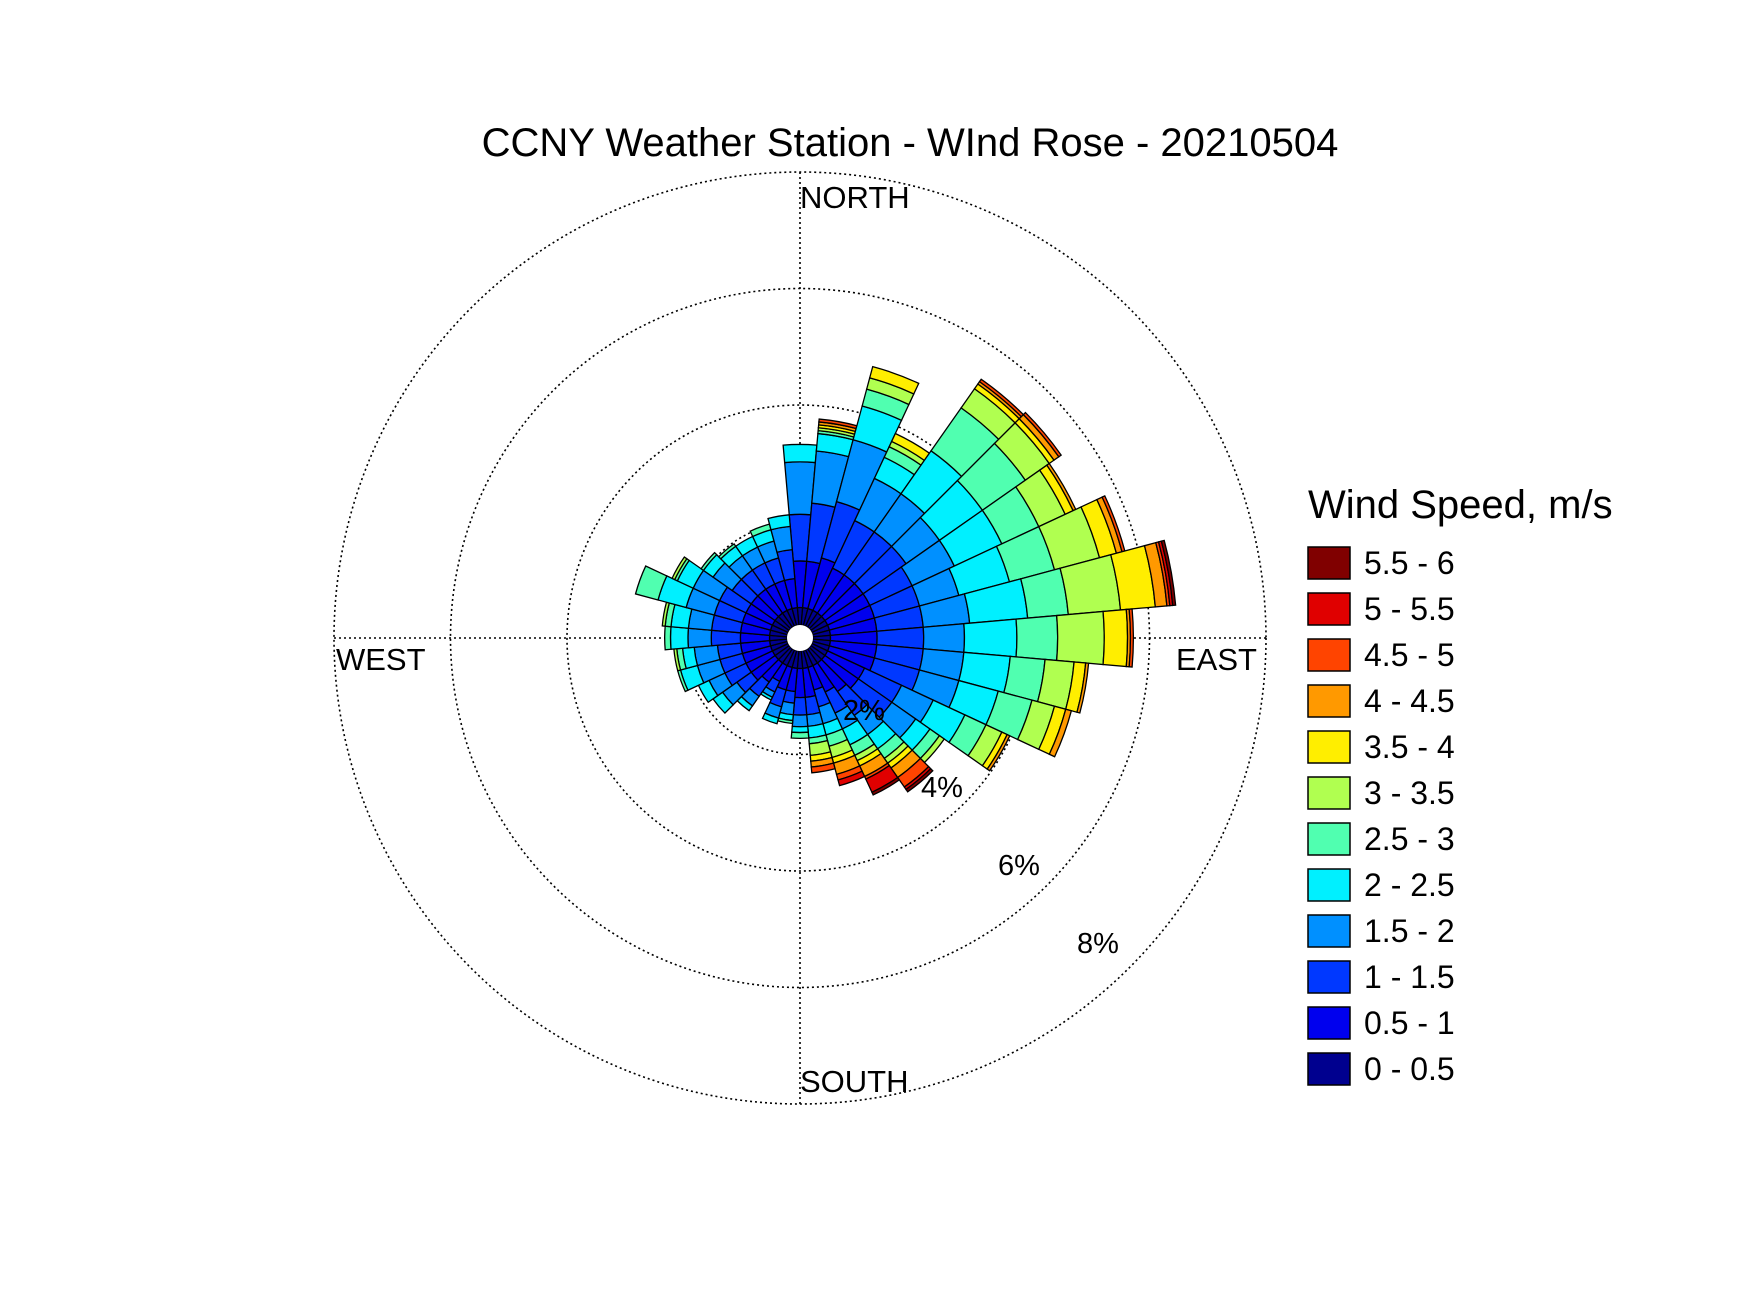 The height and width of the screenshot is (1313, 1750). I want to click on center-hole, so click(800, 638).